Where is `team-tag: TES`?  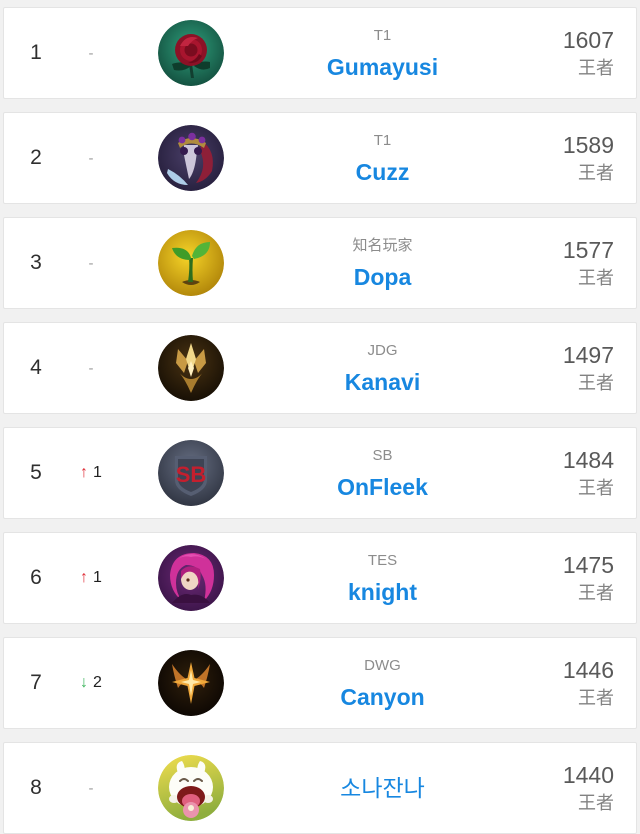 team-tag: TES is located at coordinates (382, 560).